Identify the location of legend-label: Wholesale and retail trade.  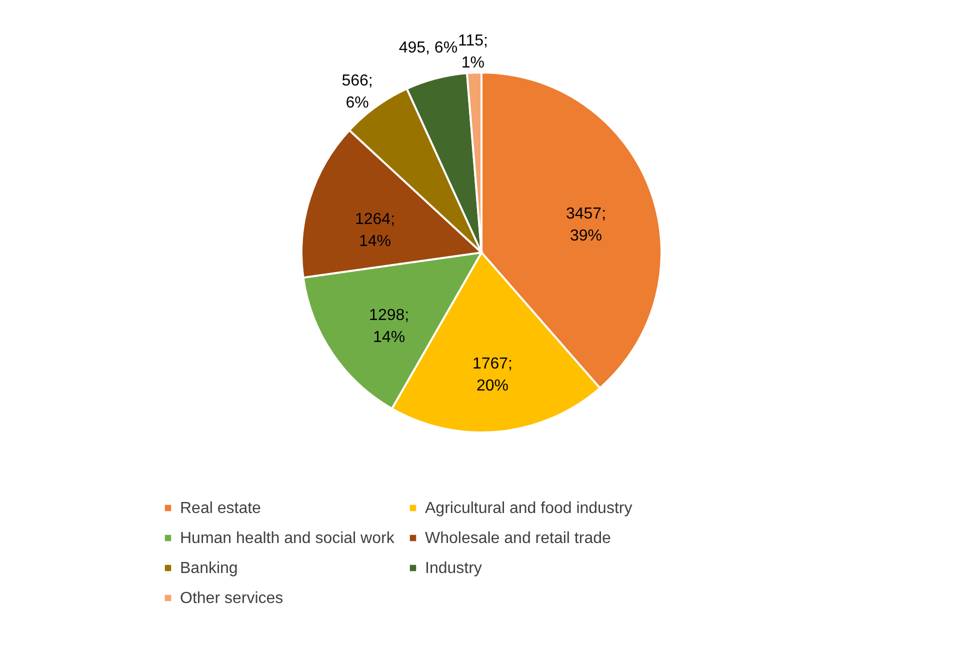
(518, 538).